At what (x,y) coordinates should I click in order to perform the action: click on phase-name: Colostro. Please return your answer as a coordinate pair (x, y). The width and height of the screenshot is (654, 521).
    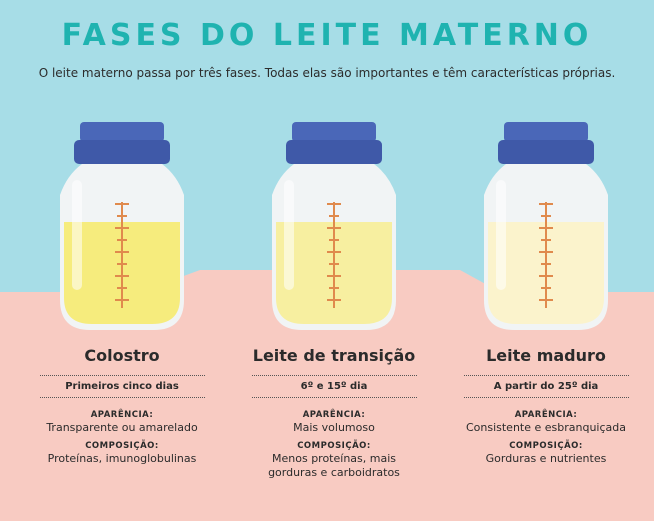
    Looking at the image, I should click on (122, 355).